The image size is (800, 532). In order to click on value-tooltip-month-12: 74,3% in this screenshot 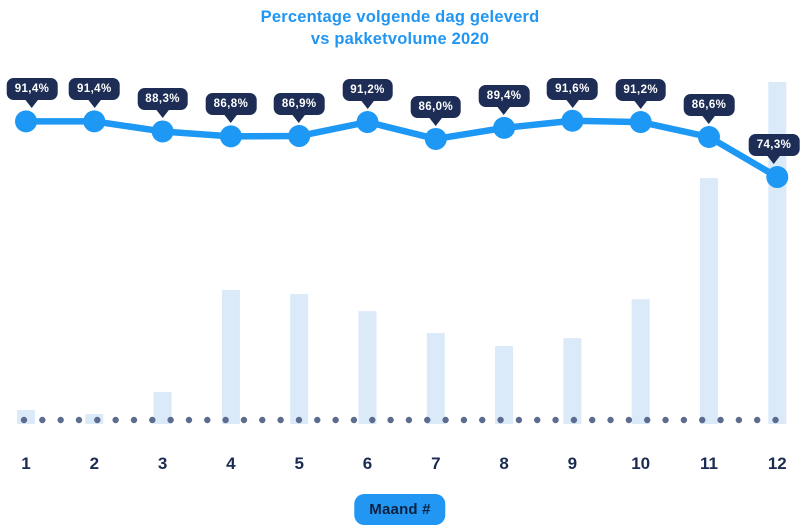, I will do `click(774, 145)`.